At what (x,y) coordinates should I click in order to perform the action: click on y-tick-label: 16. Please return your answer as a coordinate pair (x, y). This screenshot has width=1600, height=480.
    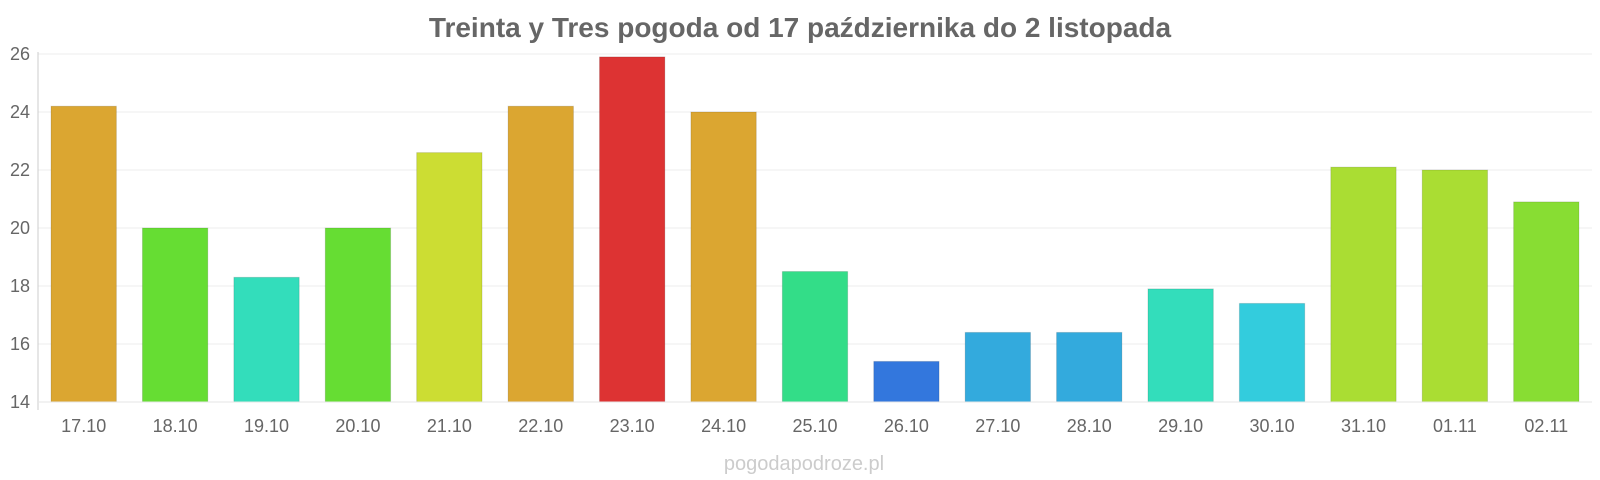
    Looking at the image, I should click on (20, 344).